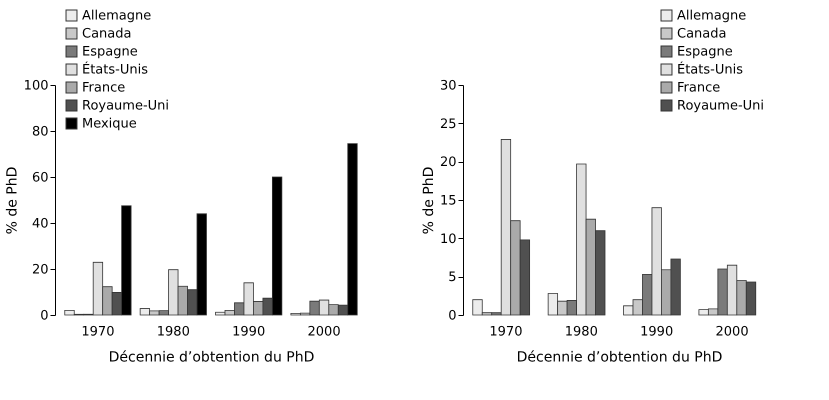 This screenshot has height=400, width=829. What do you see at coordinates (448, 86) in the screenshot?
I see `y-tick-label: 30` at bounding box center [448, 86].